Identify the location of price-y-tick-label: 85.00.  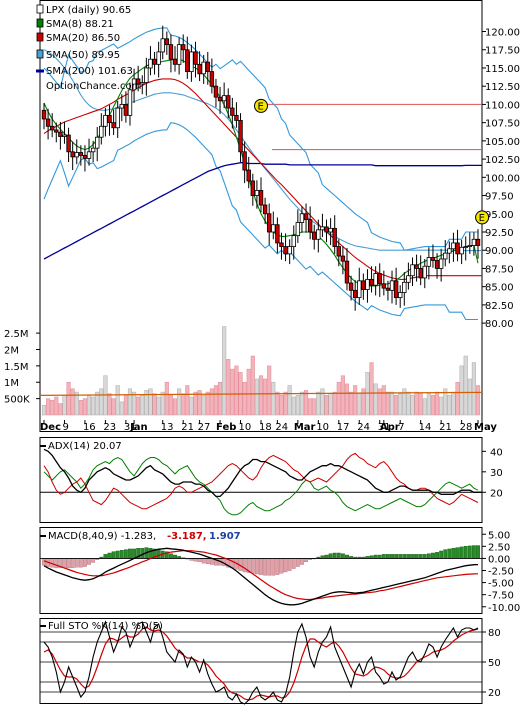
(499, 288).